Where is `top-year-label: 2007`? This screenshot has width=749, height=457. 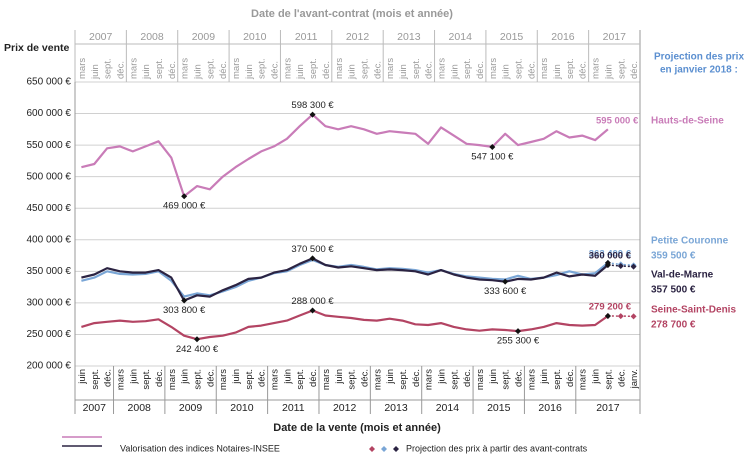
top-year-label: 2007 is located at coordinates (101, 37).